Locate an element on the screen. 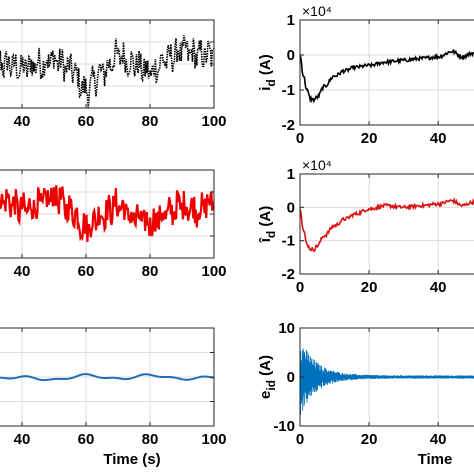  panel-right-middle: 0 20 40 -2 -1 0 1 ×10⁴ îd (A) is located at coordinates (365, 226).